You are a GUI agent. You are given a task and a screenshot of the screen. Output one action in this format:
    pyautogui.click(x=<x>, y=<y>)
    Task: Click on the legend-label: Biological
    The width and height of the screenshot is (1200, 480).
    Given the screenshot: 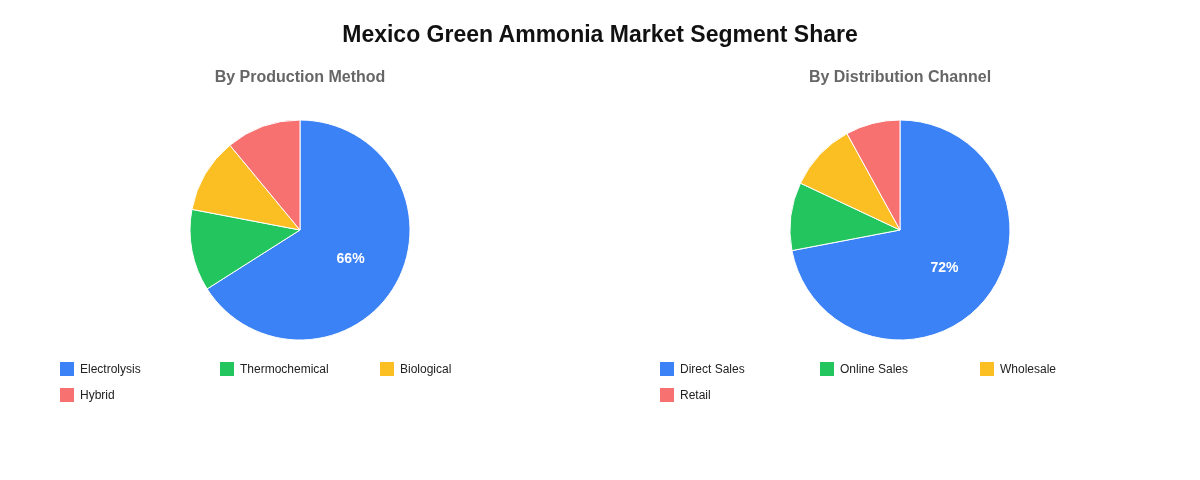 What is the action you would take?
    pyautogui.click(x=426, y=369)
    